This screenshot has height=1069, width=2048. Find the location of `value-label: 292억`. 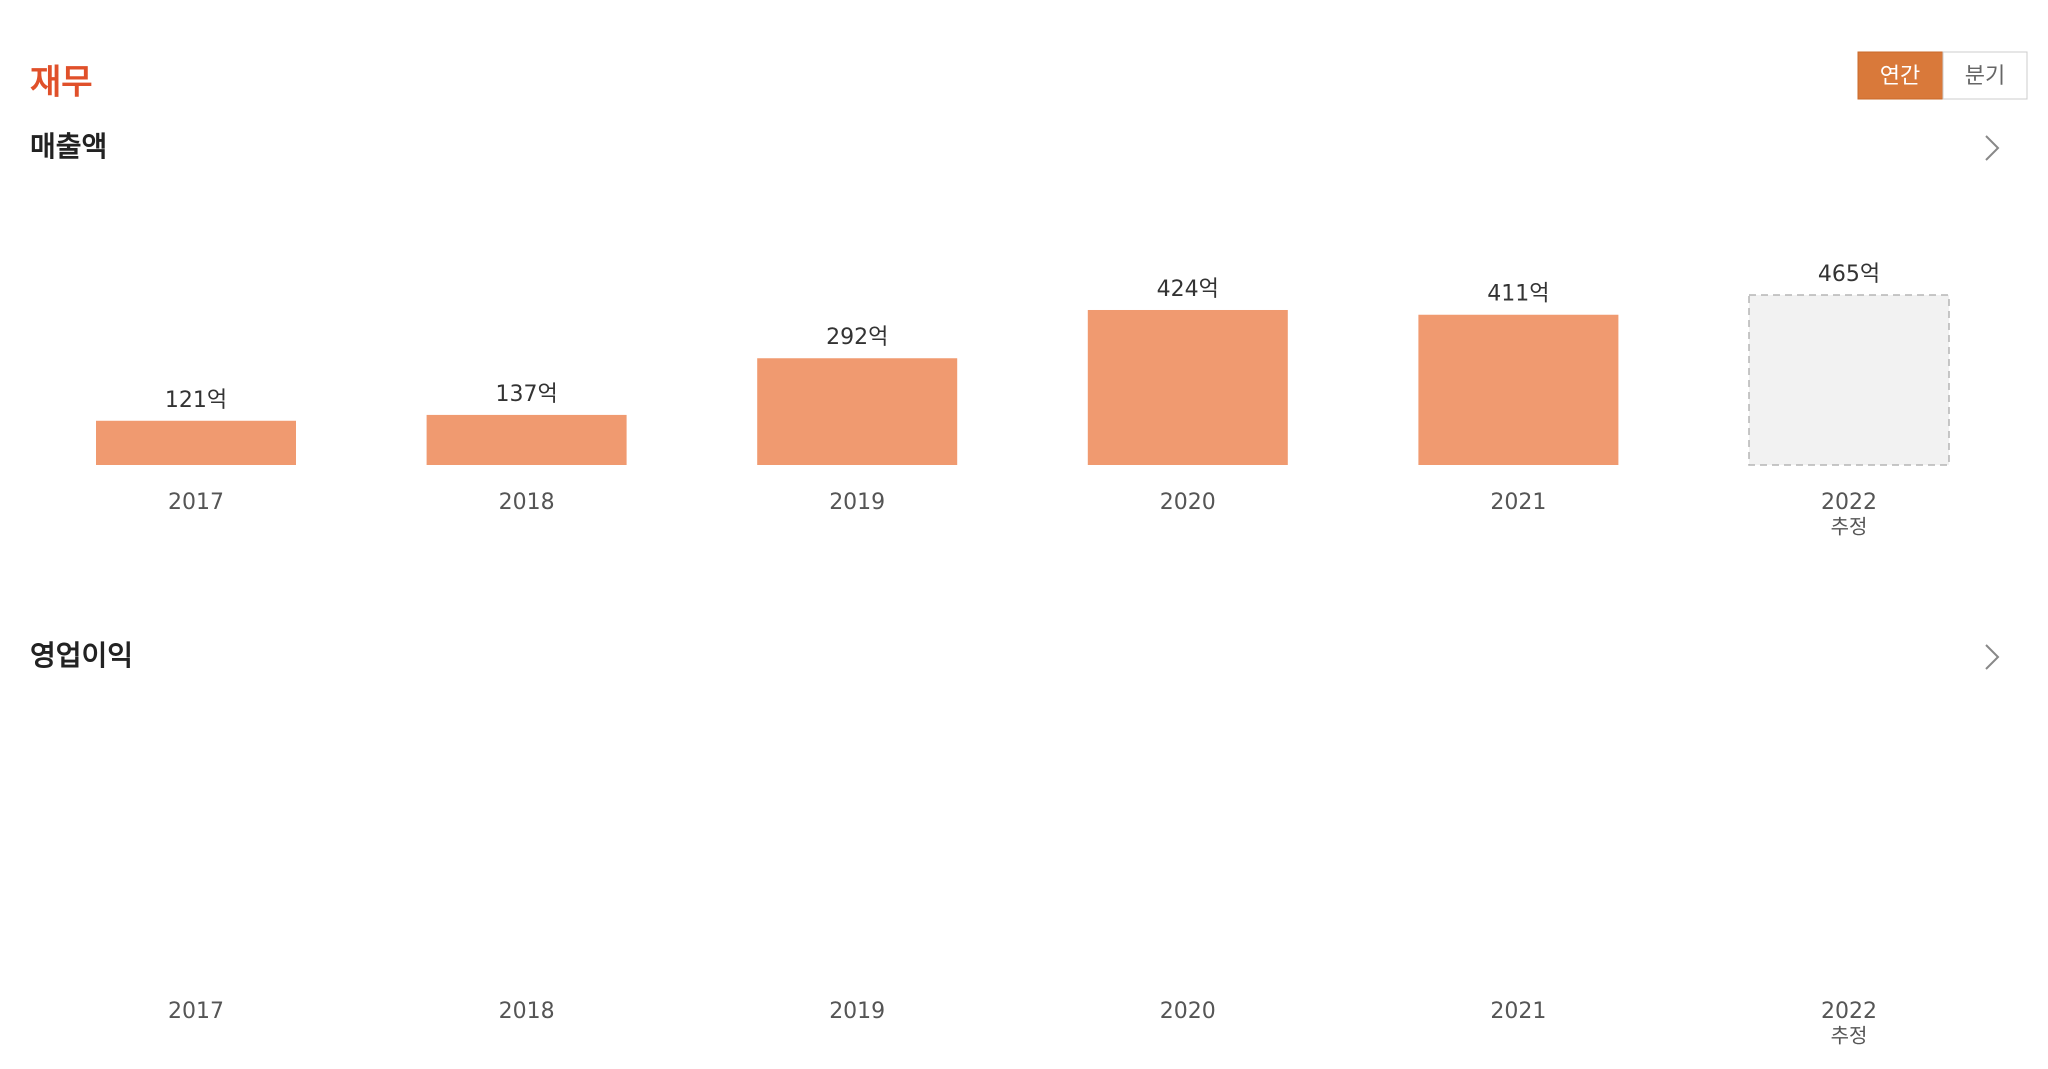

value-label: 292억 is located at coordinates (857, 337).